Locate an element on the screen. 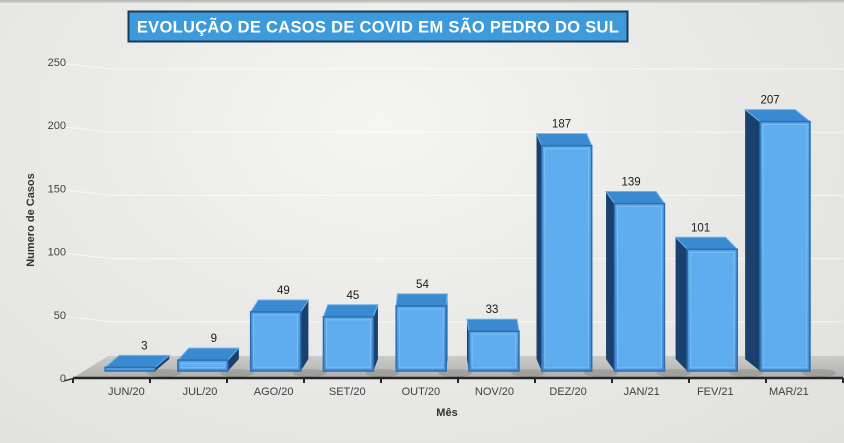 Image resolution: width=844 pixels, height=443 pixels. bar-jan-21: 139 is located at coordinates (648, 277).